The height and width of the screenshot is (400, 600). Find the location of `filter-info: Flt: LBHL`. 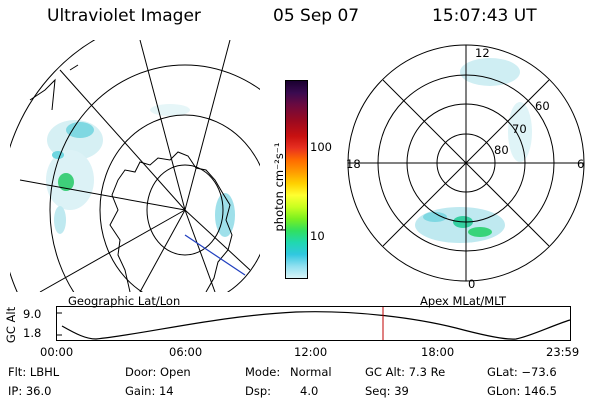

filter-info: Flt: LBHL is located at coordinates (34, 372).